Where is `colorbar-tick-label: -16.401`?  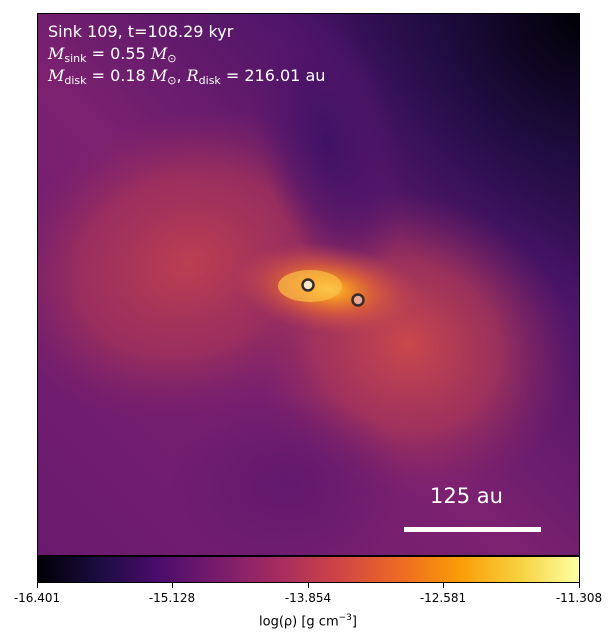 colorbar-tick-label: -16.401 is located at coordinates (37, 598).